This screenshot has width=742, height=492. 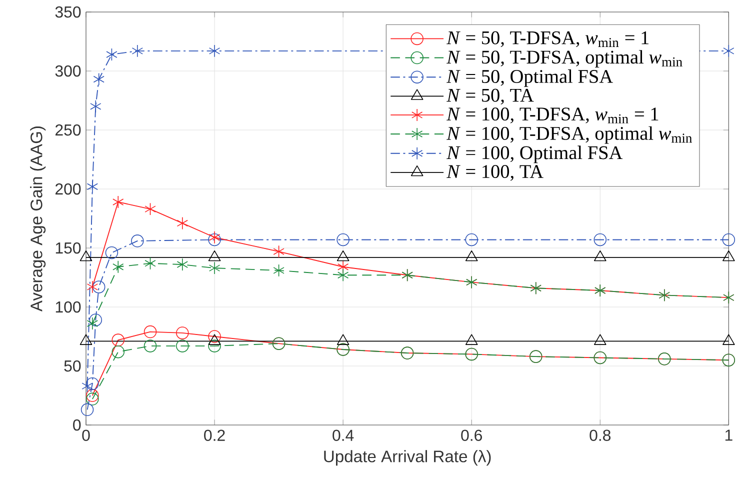 I want to click on y-axis-title: Average Age Gain (AAG), so click(x=38, y=219).